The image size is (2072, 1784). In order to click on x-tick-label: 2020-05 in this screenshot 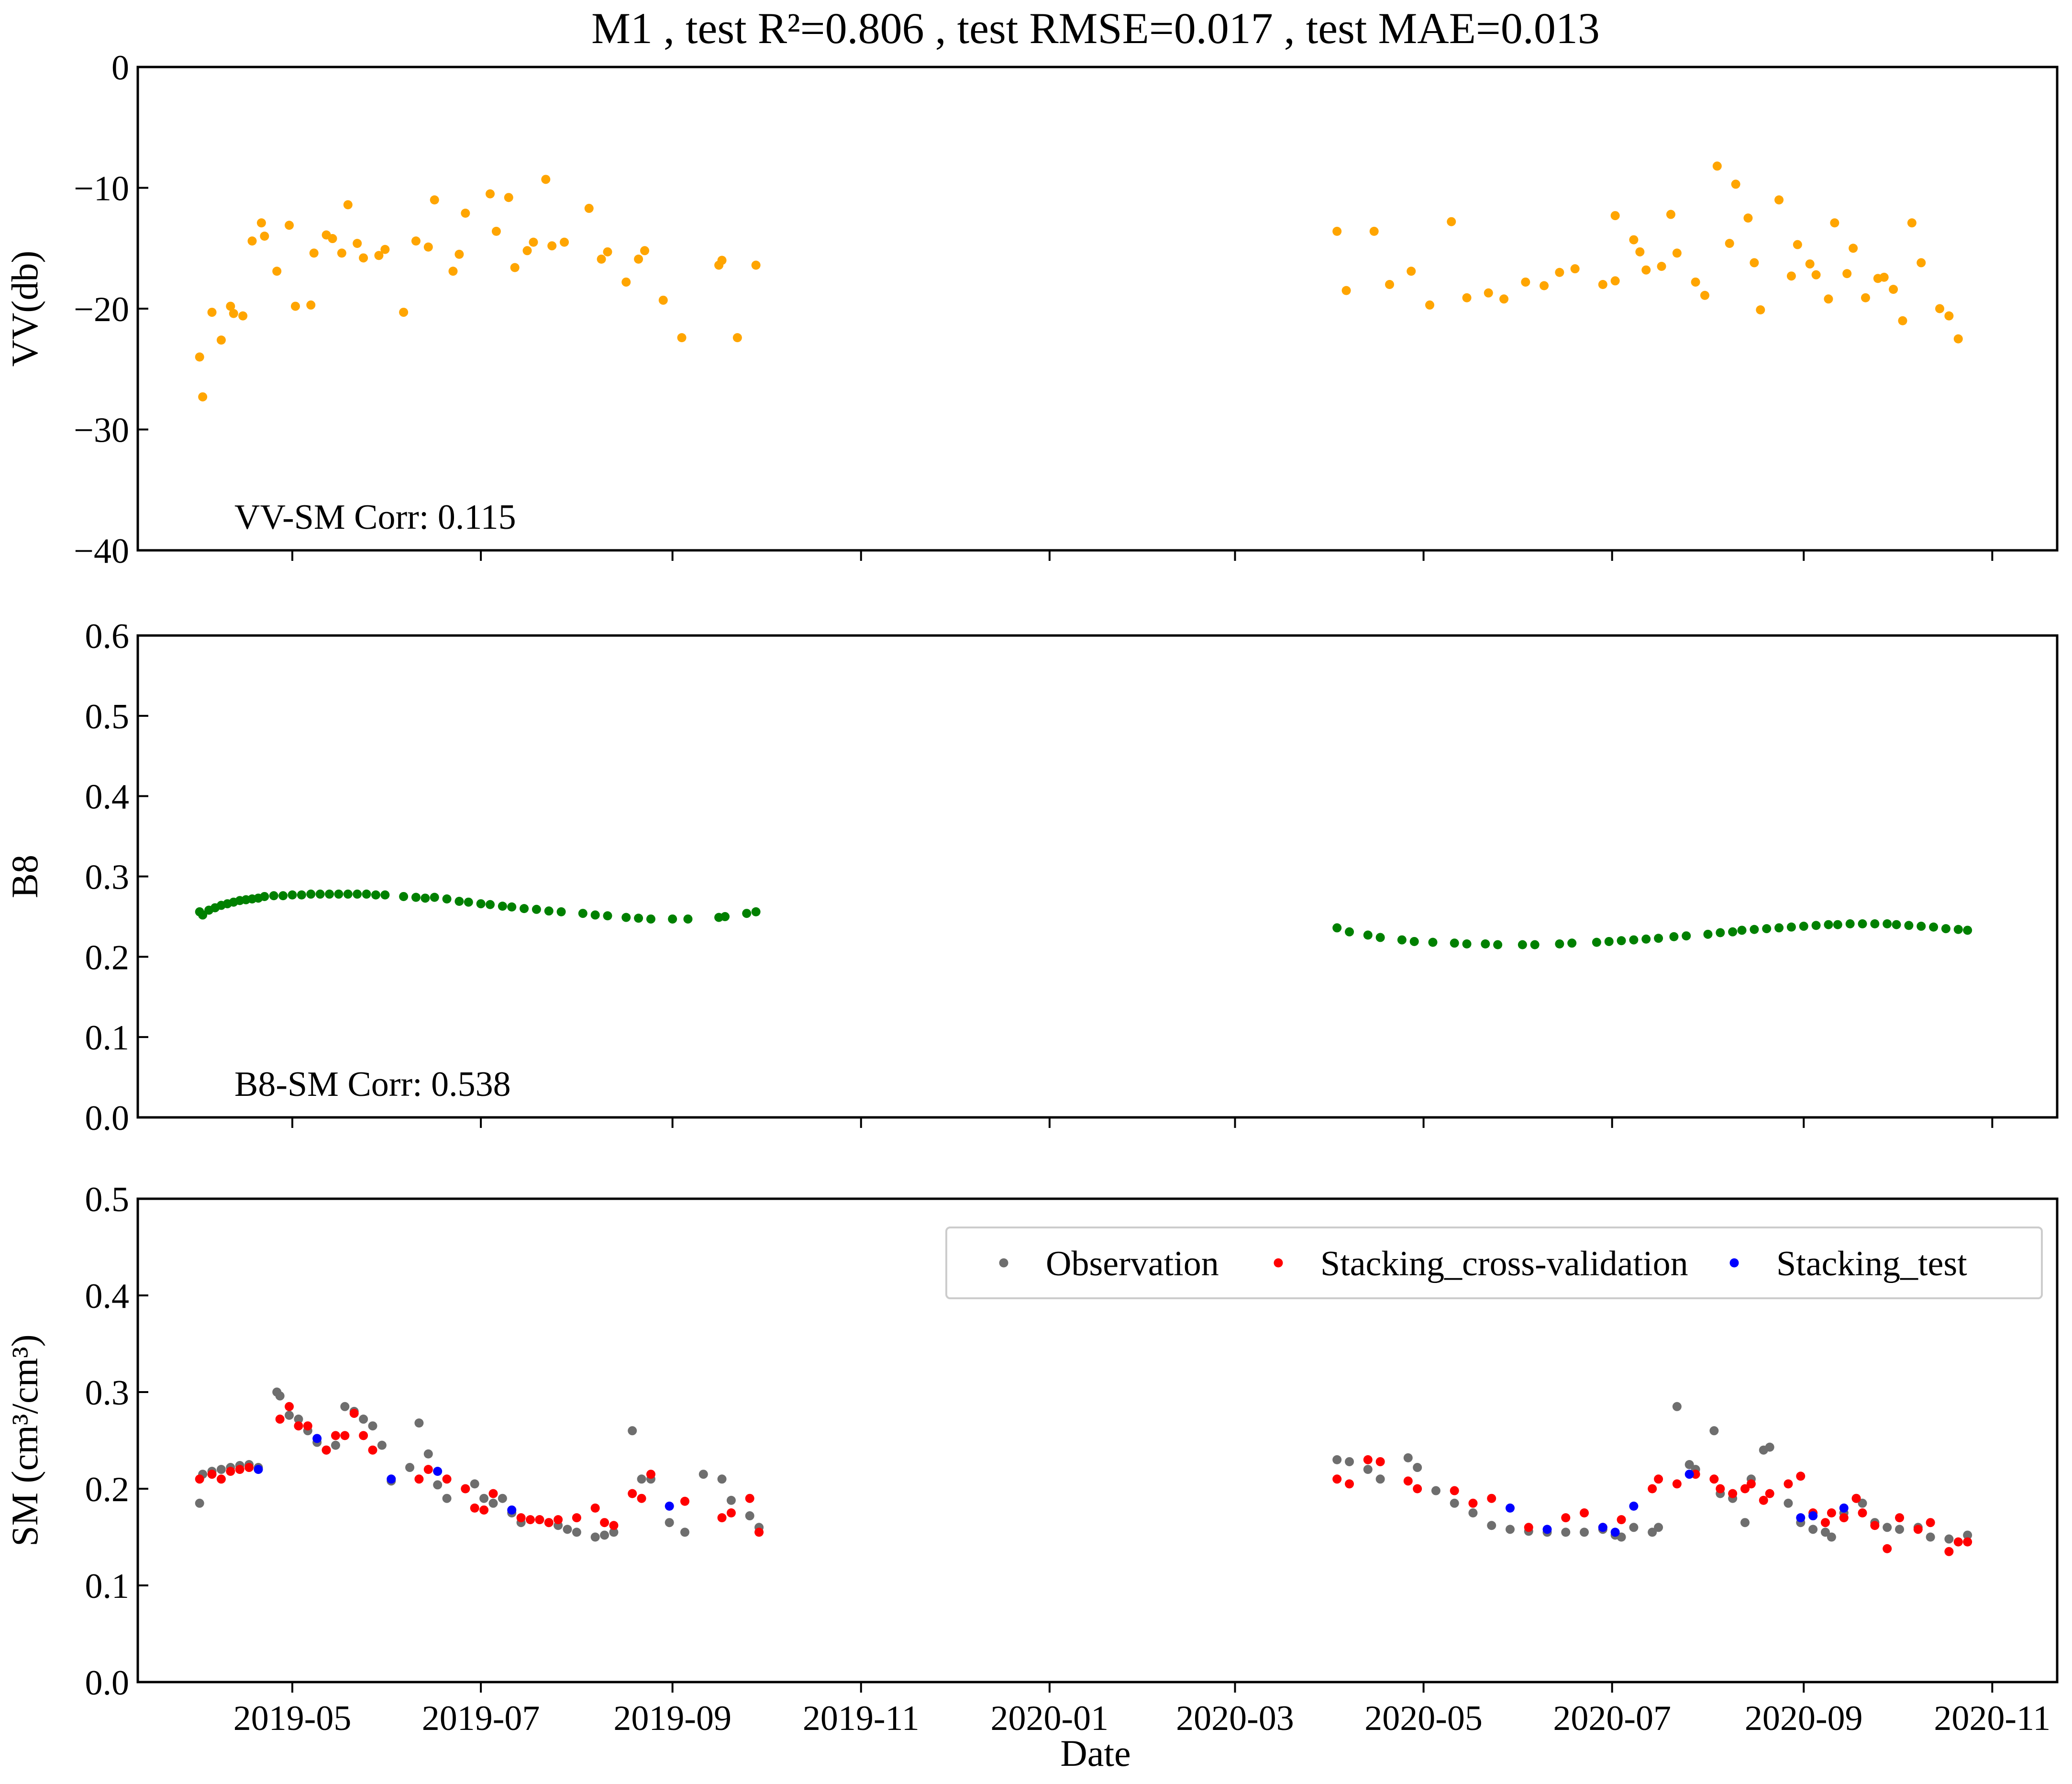, I will do `click(1423, 1718)`.